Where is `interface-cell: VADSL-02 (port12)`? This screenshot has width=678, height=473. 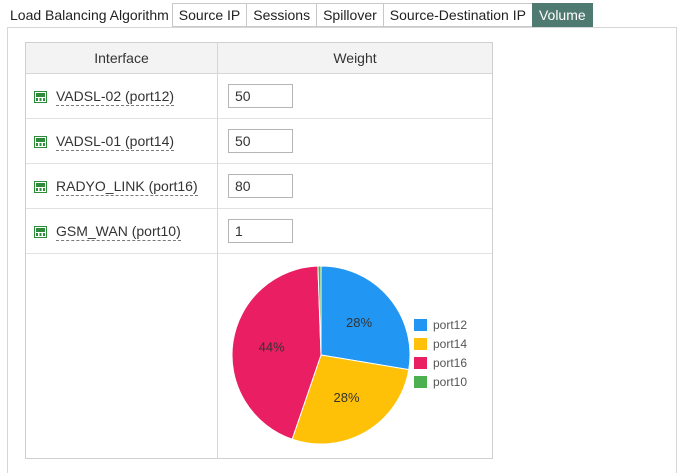
interface-cell: VADSL-02 (port12) is located at coordinates (104, 97).